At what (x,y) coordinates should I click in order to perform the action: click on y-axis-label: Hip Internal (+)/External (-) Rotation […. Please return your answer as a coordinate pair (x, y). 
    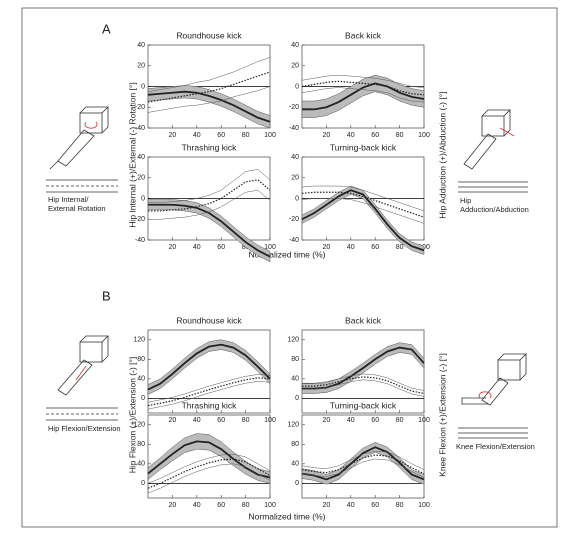
    Looking at the image, I should click on (132, 154).